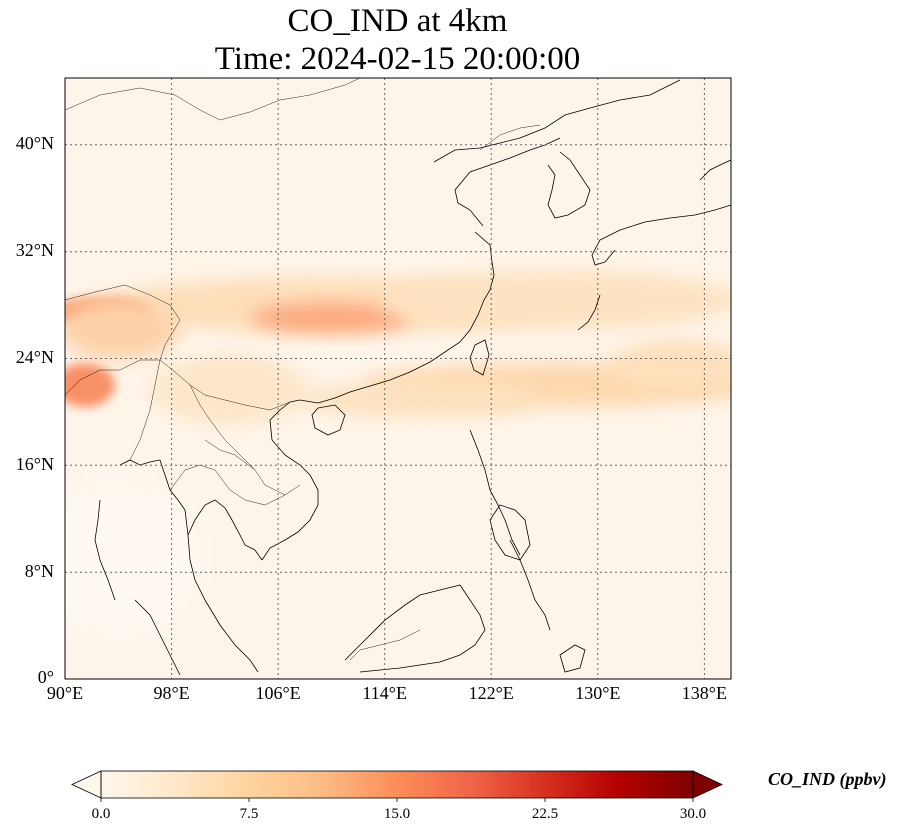  I want to click on xtick-label: 122°E, so click(491, 693).